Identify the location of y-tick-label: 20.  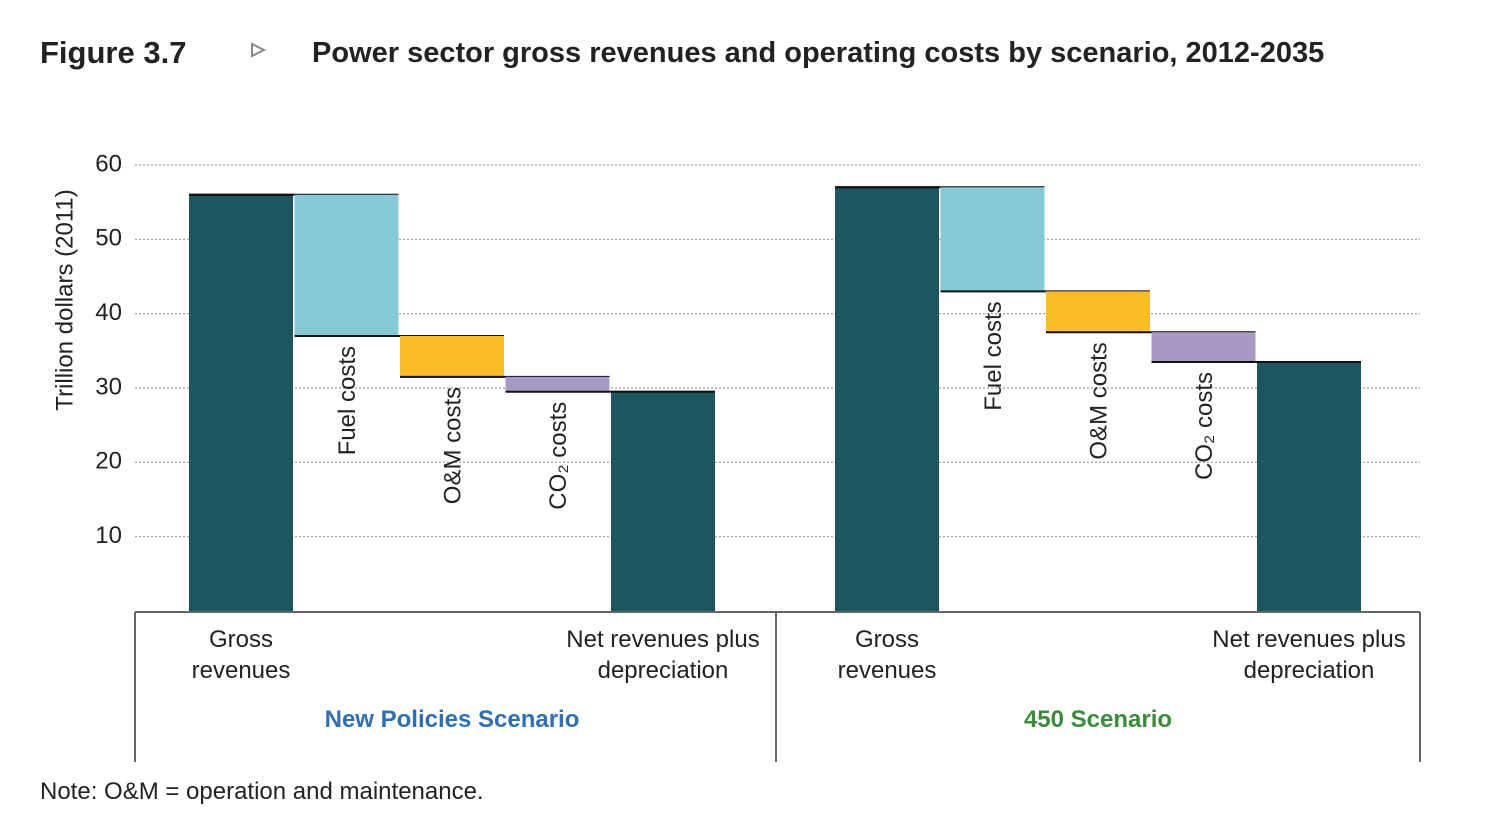
(108, 461).